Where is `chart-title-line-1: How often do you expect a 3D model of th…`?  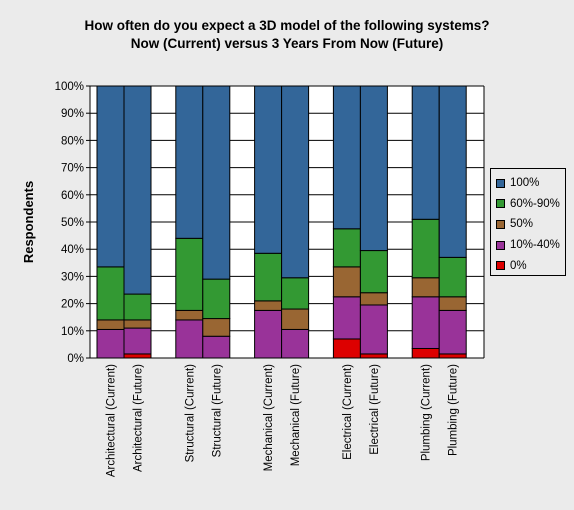
chart-title-line-1: How often do you expect a 3D model of th… is located at coordinates (287, 25).